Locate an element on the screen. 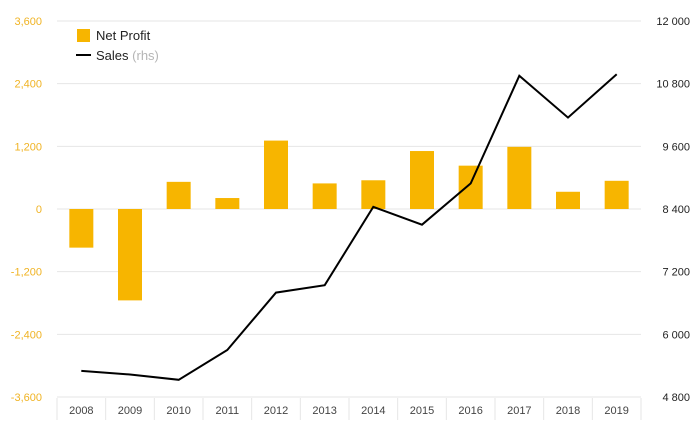  x-tick-label: 2008 is located at coordinates (81, 411).